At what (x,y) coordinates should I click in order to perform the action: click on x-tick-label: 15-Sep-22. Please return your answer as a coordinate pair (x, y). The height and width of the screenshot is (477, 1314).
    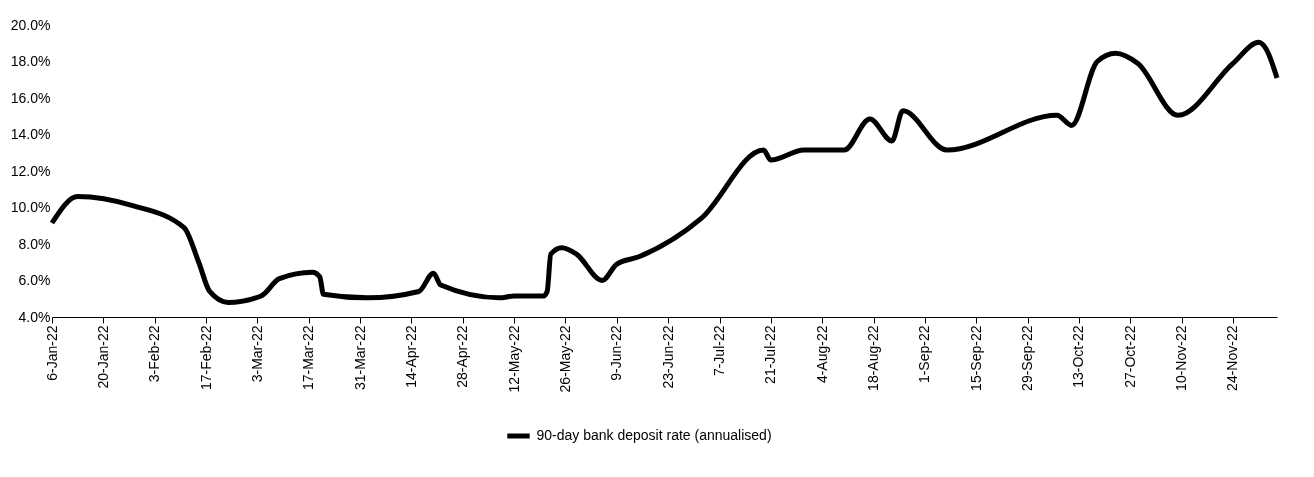
    Looking at the image, I should click on (975, 358).